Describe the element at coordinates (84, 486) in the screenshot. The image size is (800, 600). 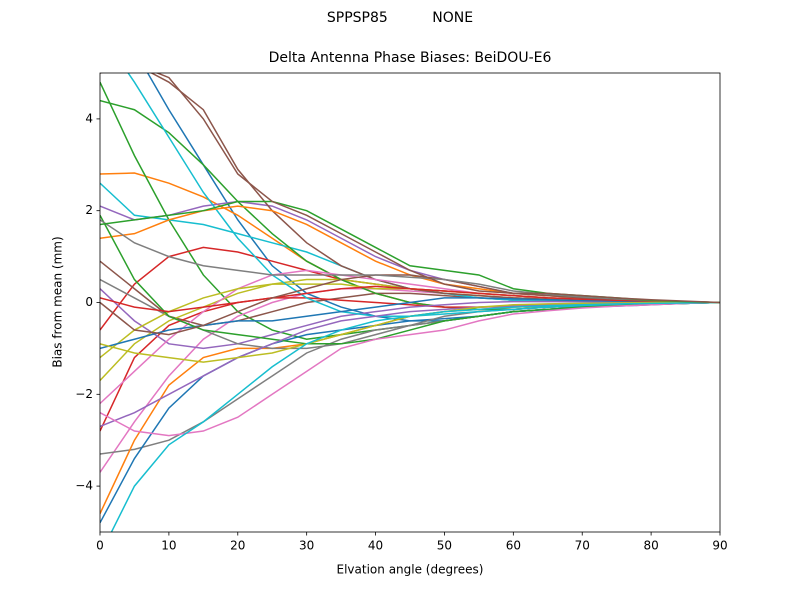
I see `y-tick-label: −4` at that location.